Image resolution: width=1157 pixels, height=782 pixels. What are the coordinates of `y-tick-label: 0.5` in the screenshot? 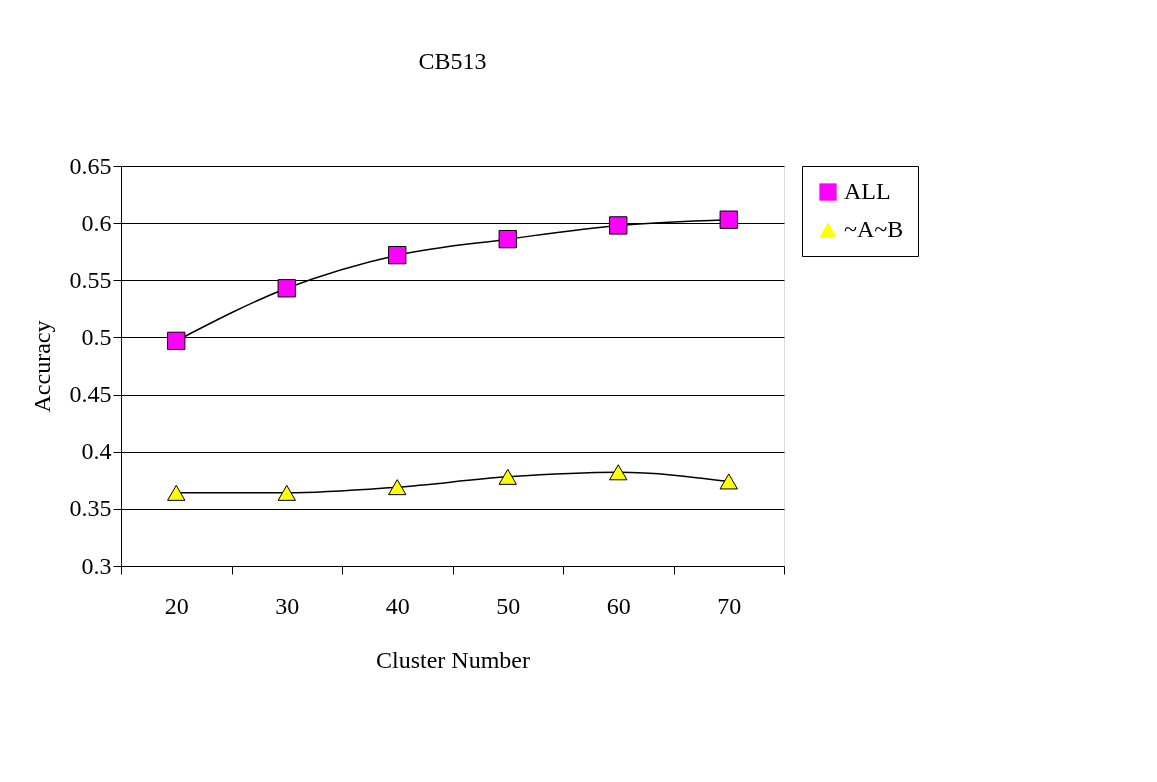 It's located at (96, 336).